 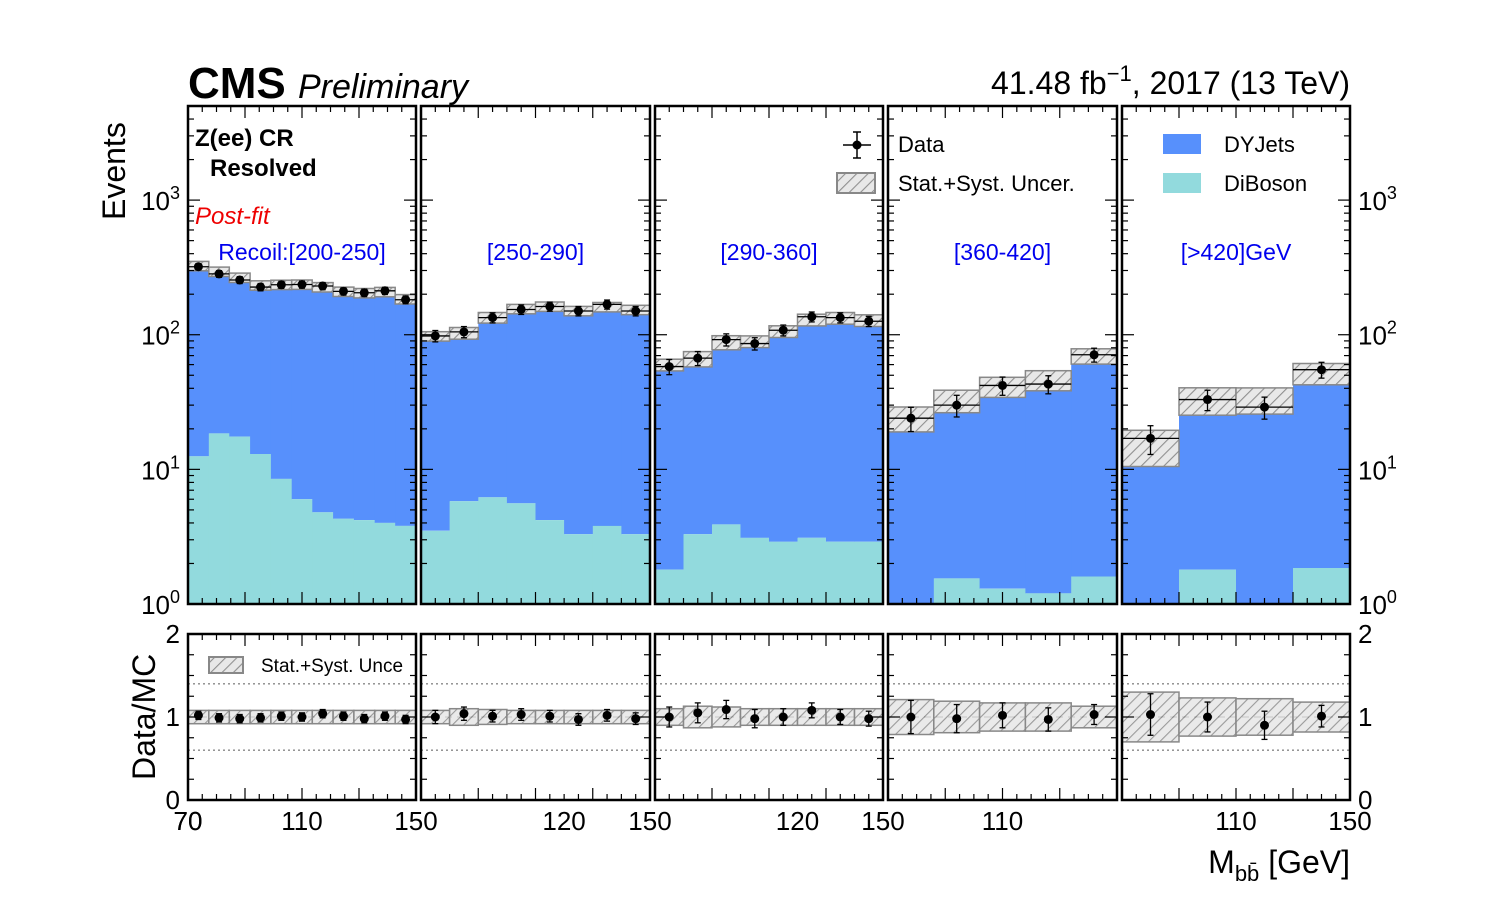 What do you see at coordinates (237, 83) in the screenshot?
I see `experiment-label: CMS` at bounding box center [237, 83].